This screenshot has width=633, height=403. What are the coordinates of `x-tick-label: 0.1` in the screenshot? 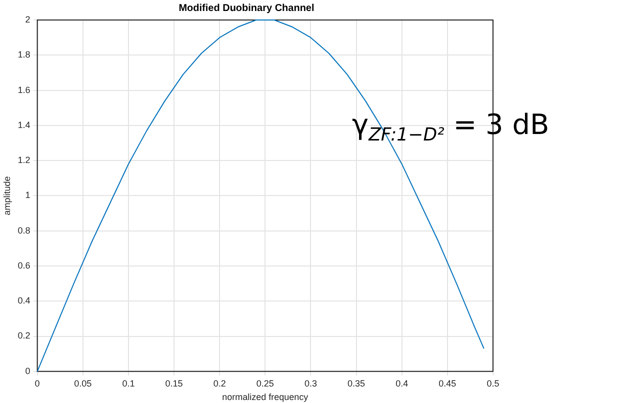 It's located at (128, 383).